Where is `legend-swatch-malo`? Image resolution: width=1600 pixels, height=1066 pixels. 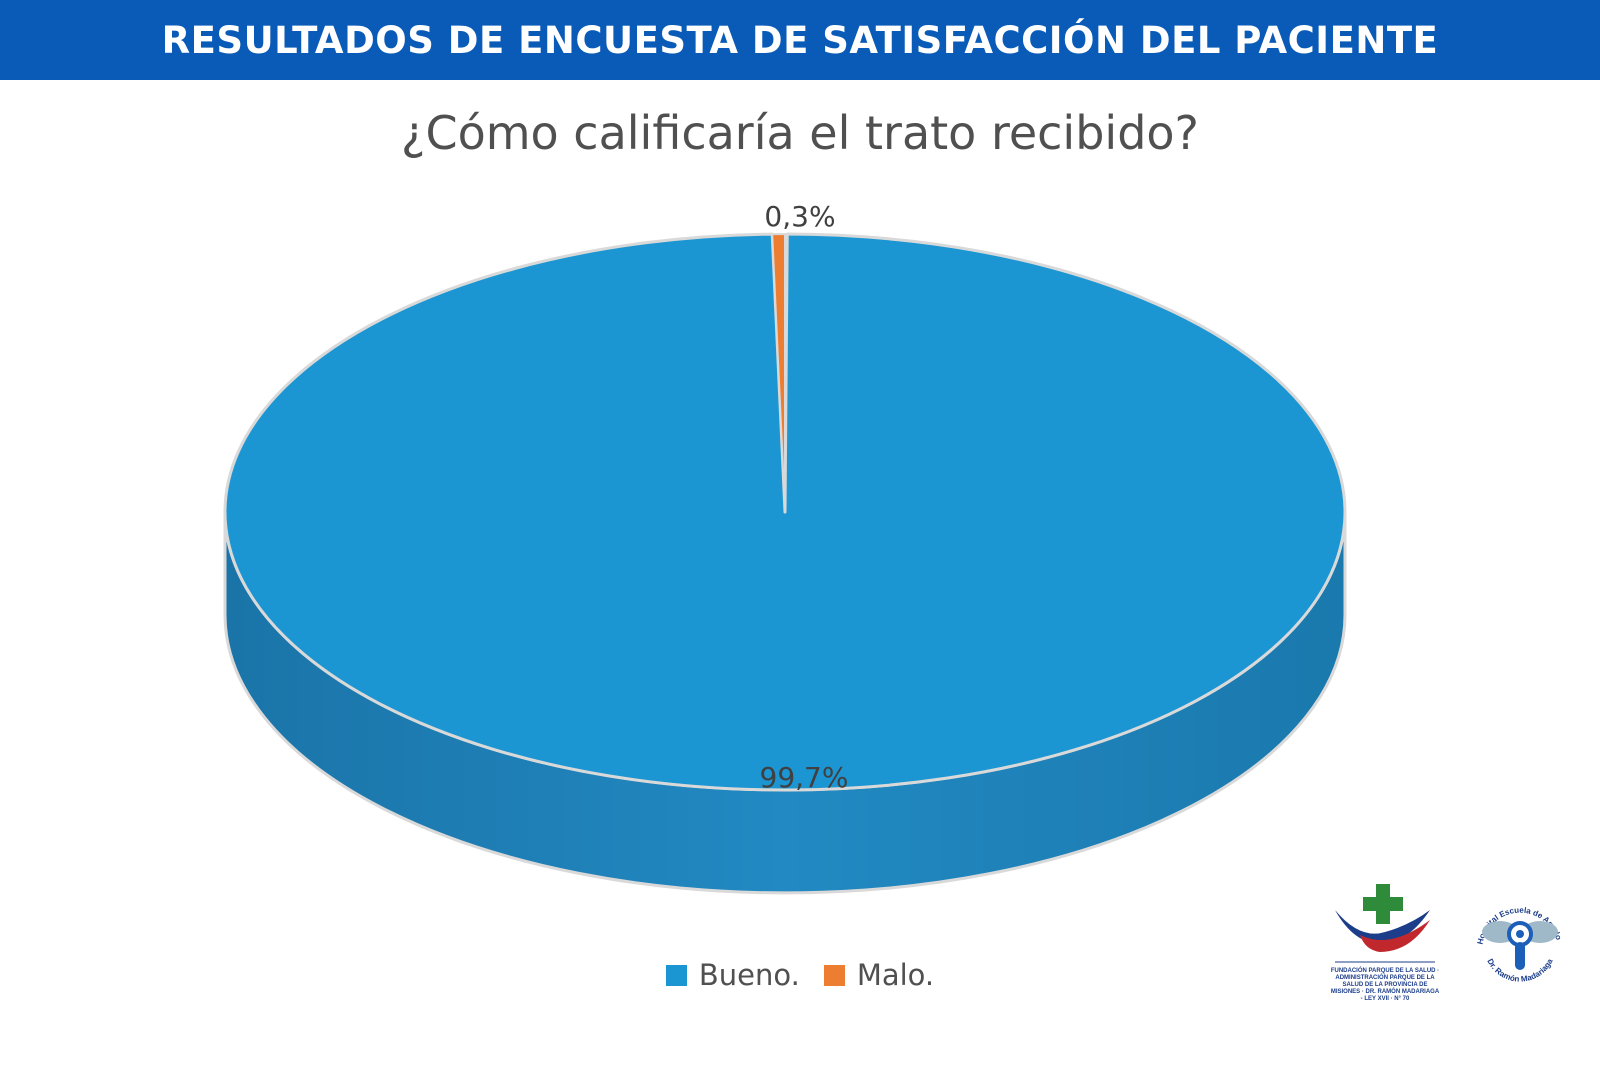 legend-swatch-malo is located at coordinates (834, 975).